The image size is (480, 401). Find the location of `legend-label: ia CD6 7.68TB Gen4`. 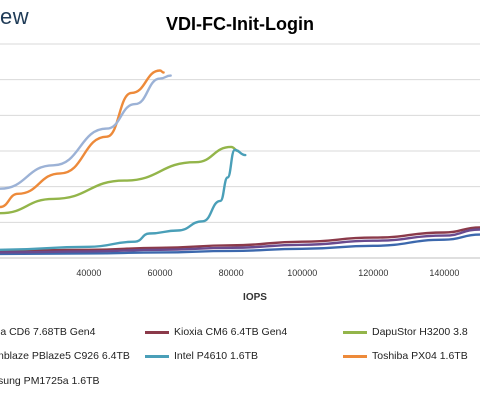

legend-label: ia CD6 7.68TB Gen4 is located at coordinates (48, 332).